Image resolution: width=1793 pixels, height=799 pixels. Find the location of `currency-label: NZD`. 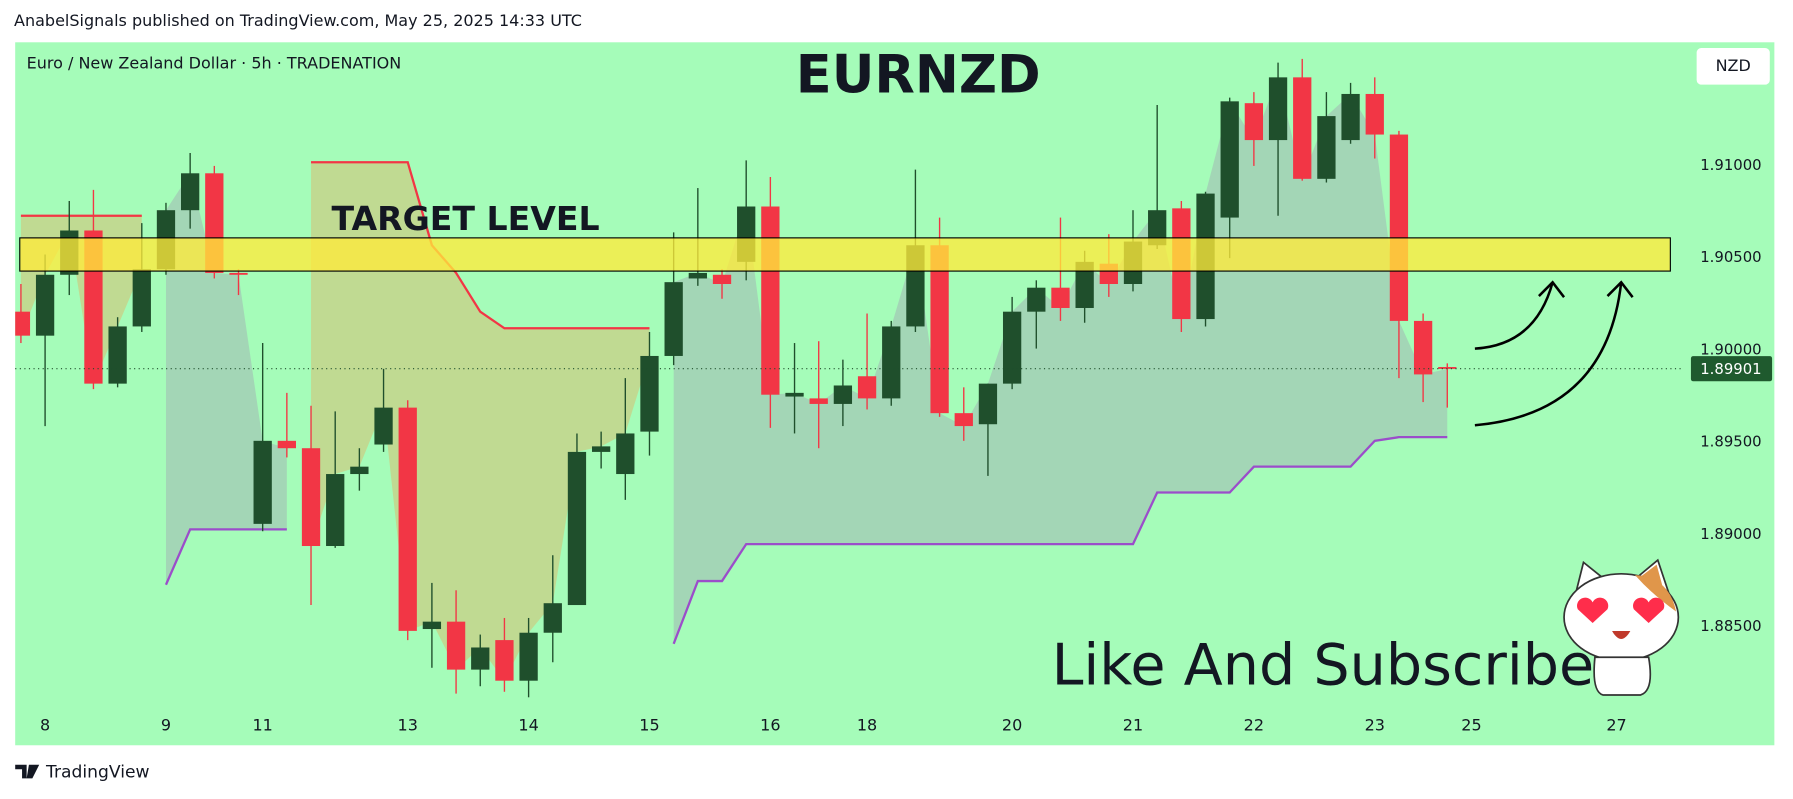

currency-label: NZD is located at coordinates (1733, 65).